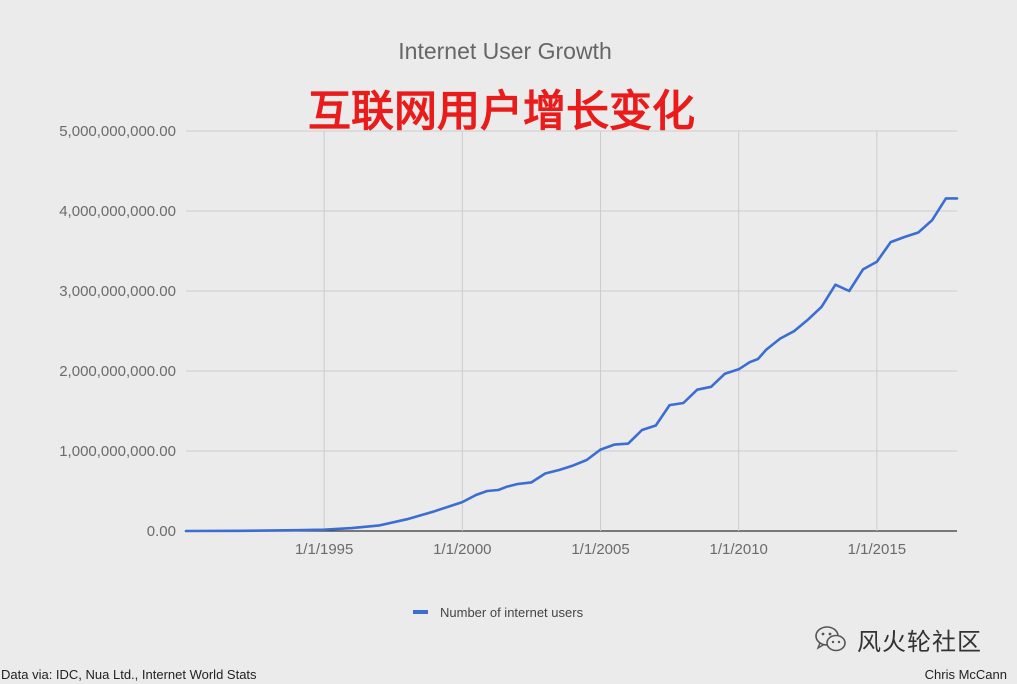 The width and height of the screenshot is (1017, 684). I want to click on x-tick-label: 1/1/2000, so click(462, 549).